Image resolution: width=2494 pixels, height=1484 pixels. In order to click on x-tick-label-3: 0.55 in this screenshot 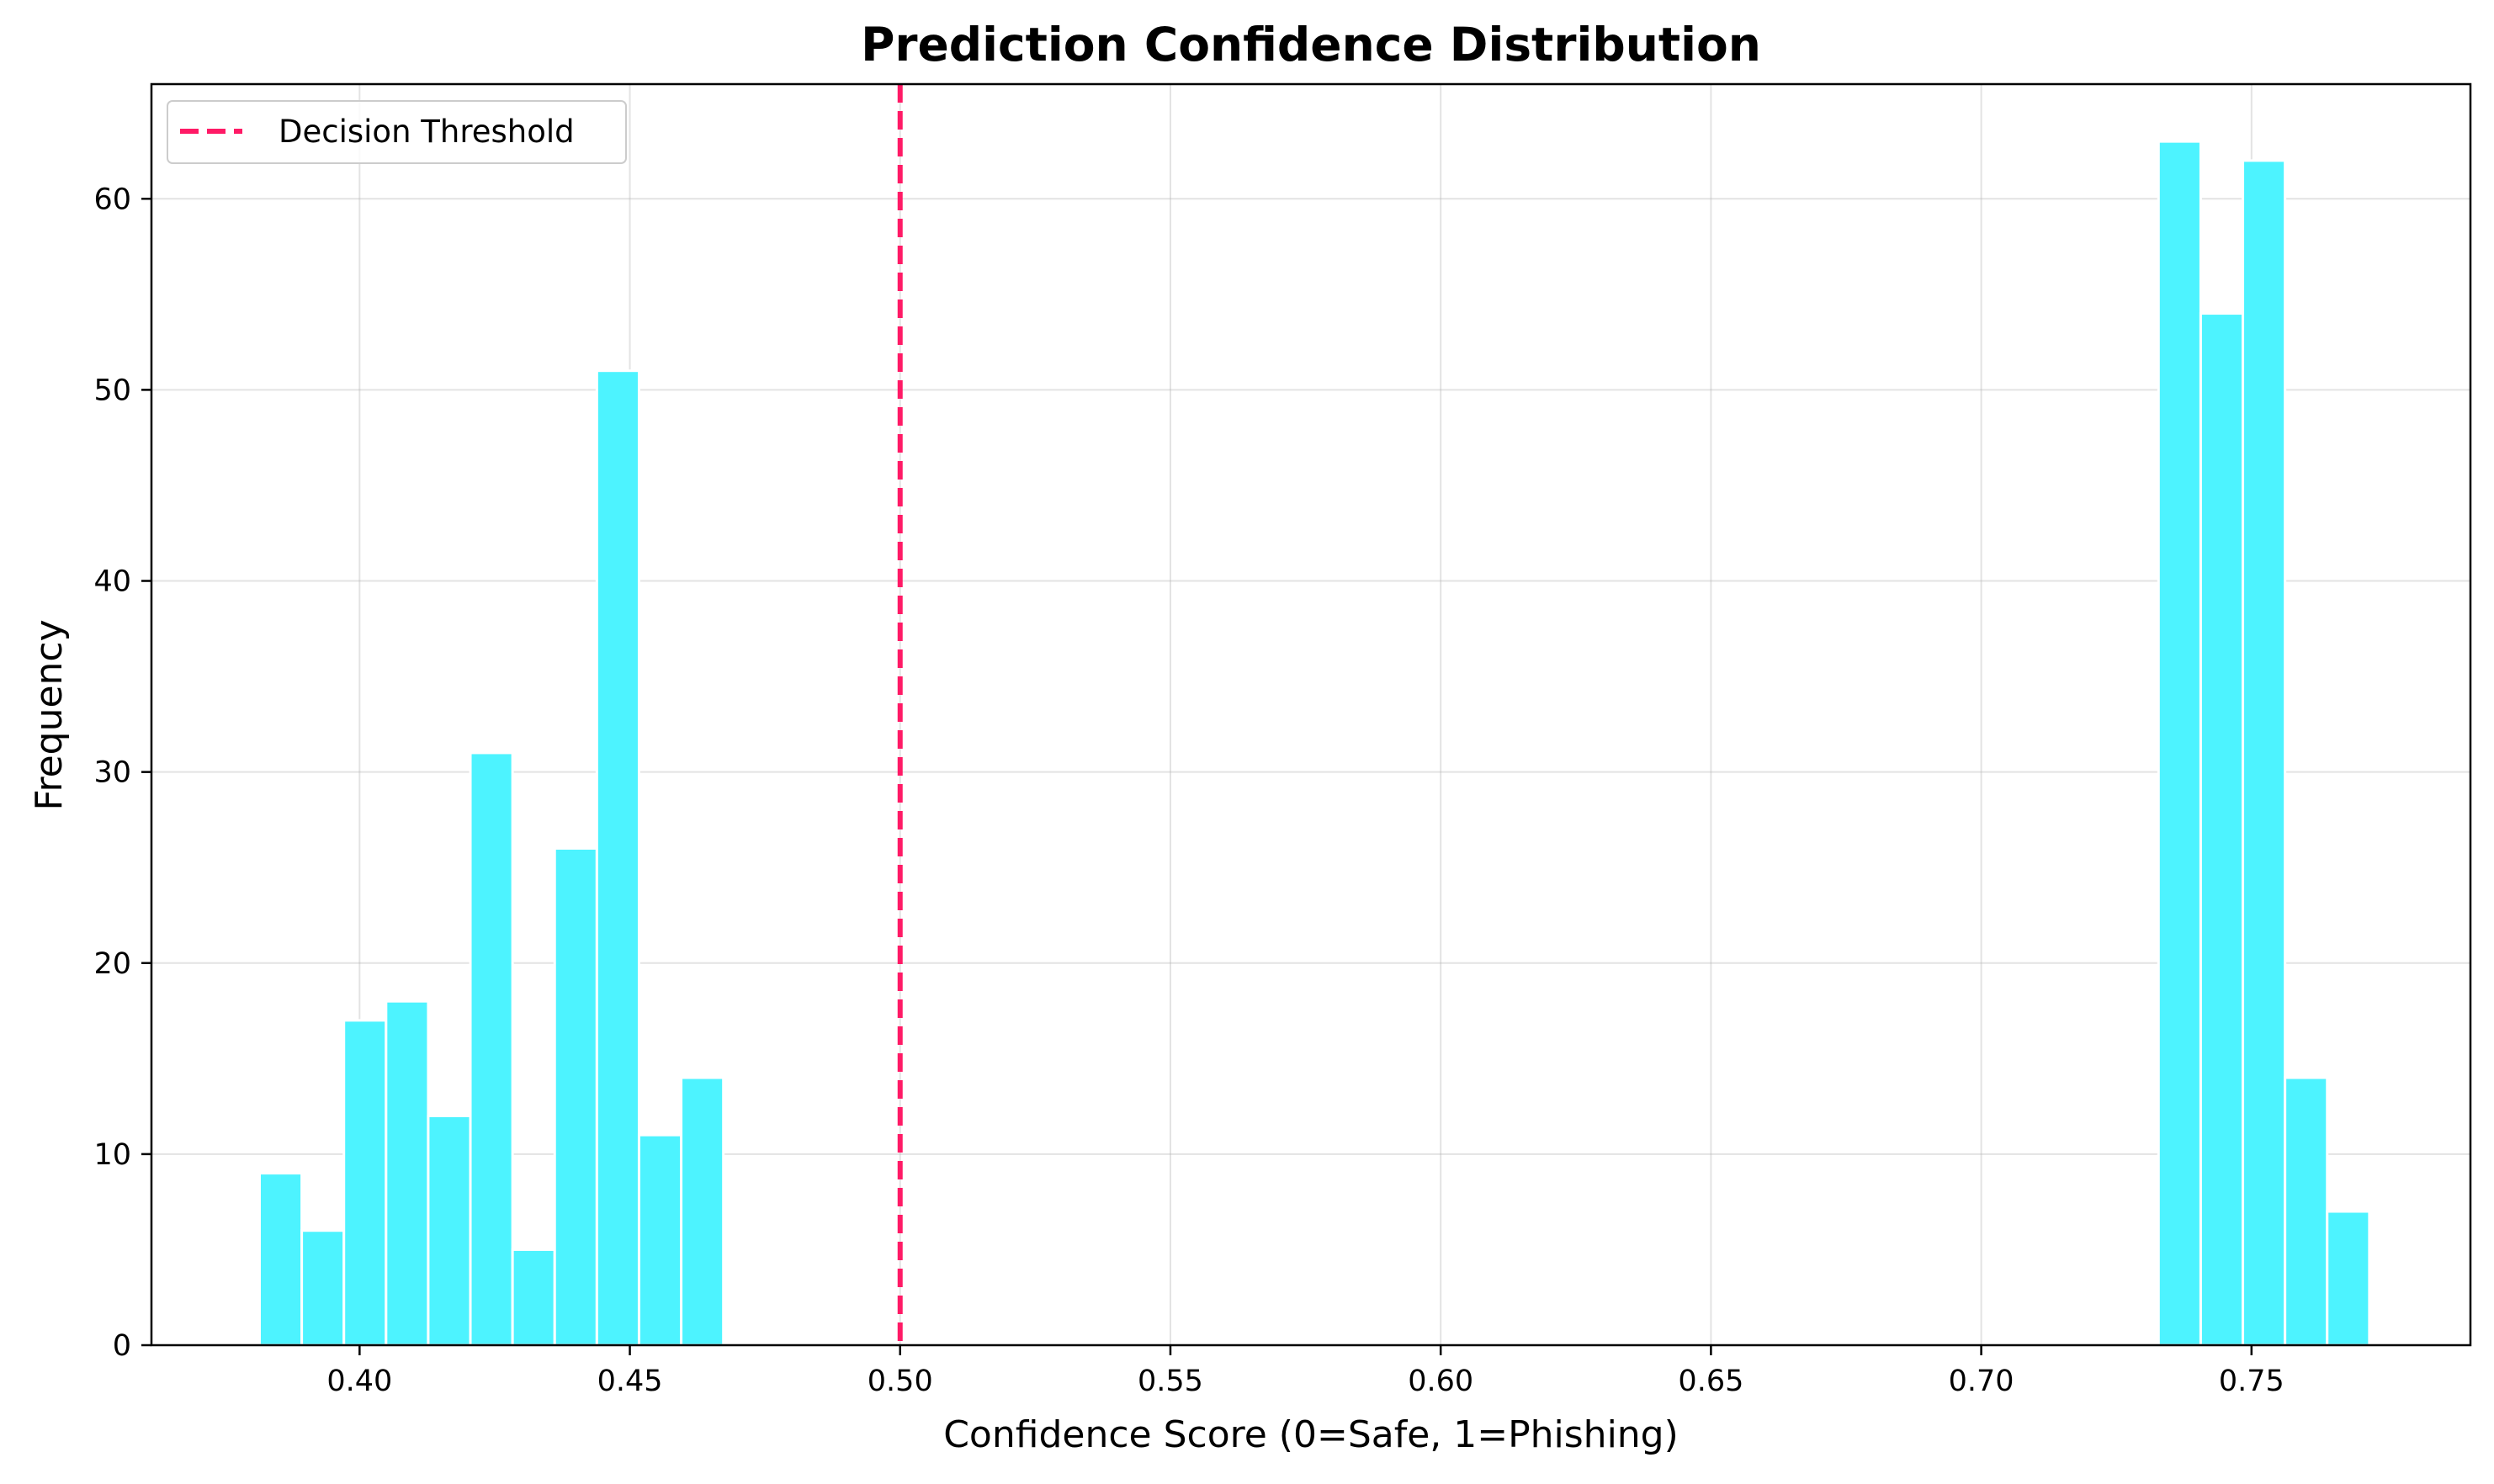, I will do `click(1170, 1381)`.